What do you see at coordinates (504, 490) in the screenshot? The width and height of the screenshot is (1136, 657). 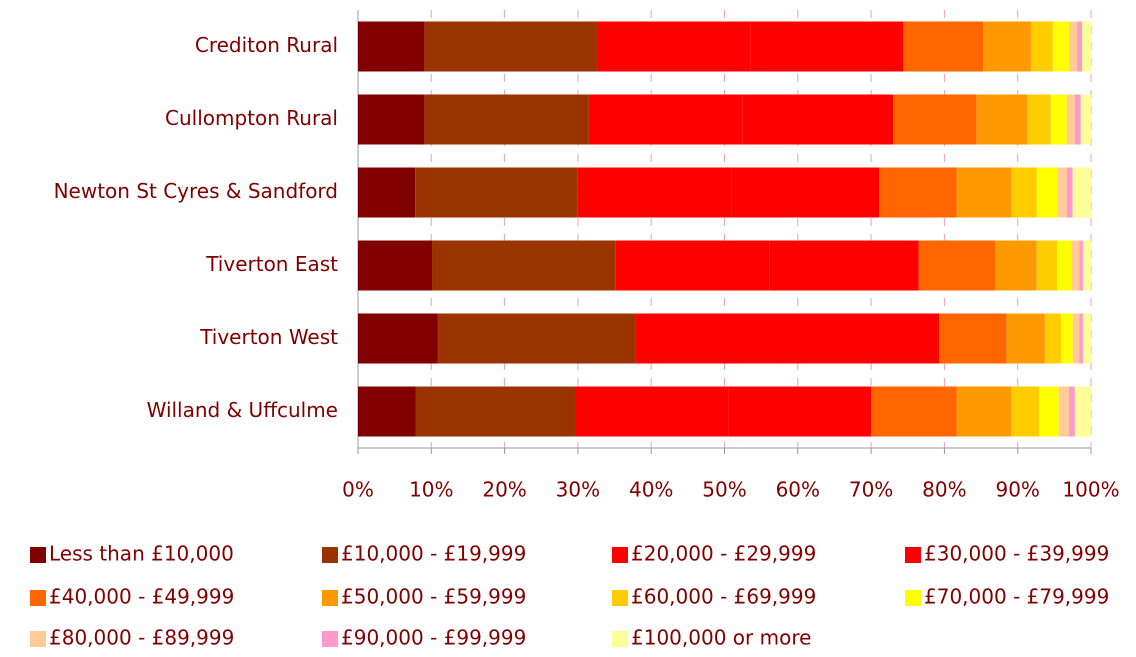 I see `x-tick-label: 20%` at bounding box center [504, 490].